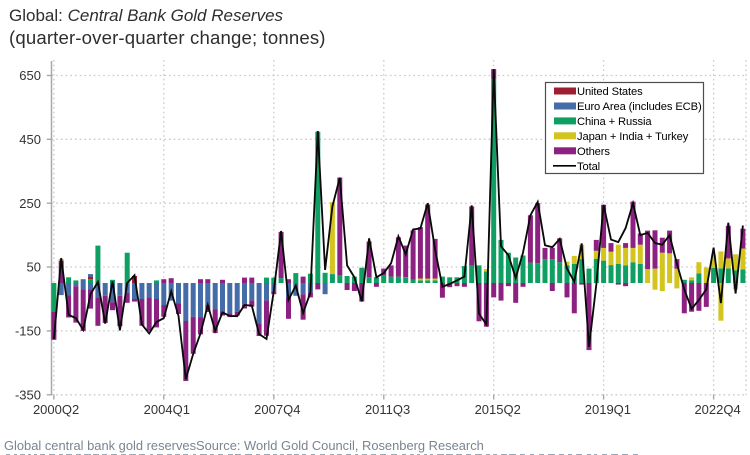 Image resolution: width=750 pixels, height=455 pixels. Describe the element at coordinates (30, 75) in the screenshot. I see `svg-text: 650` at that location.